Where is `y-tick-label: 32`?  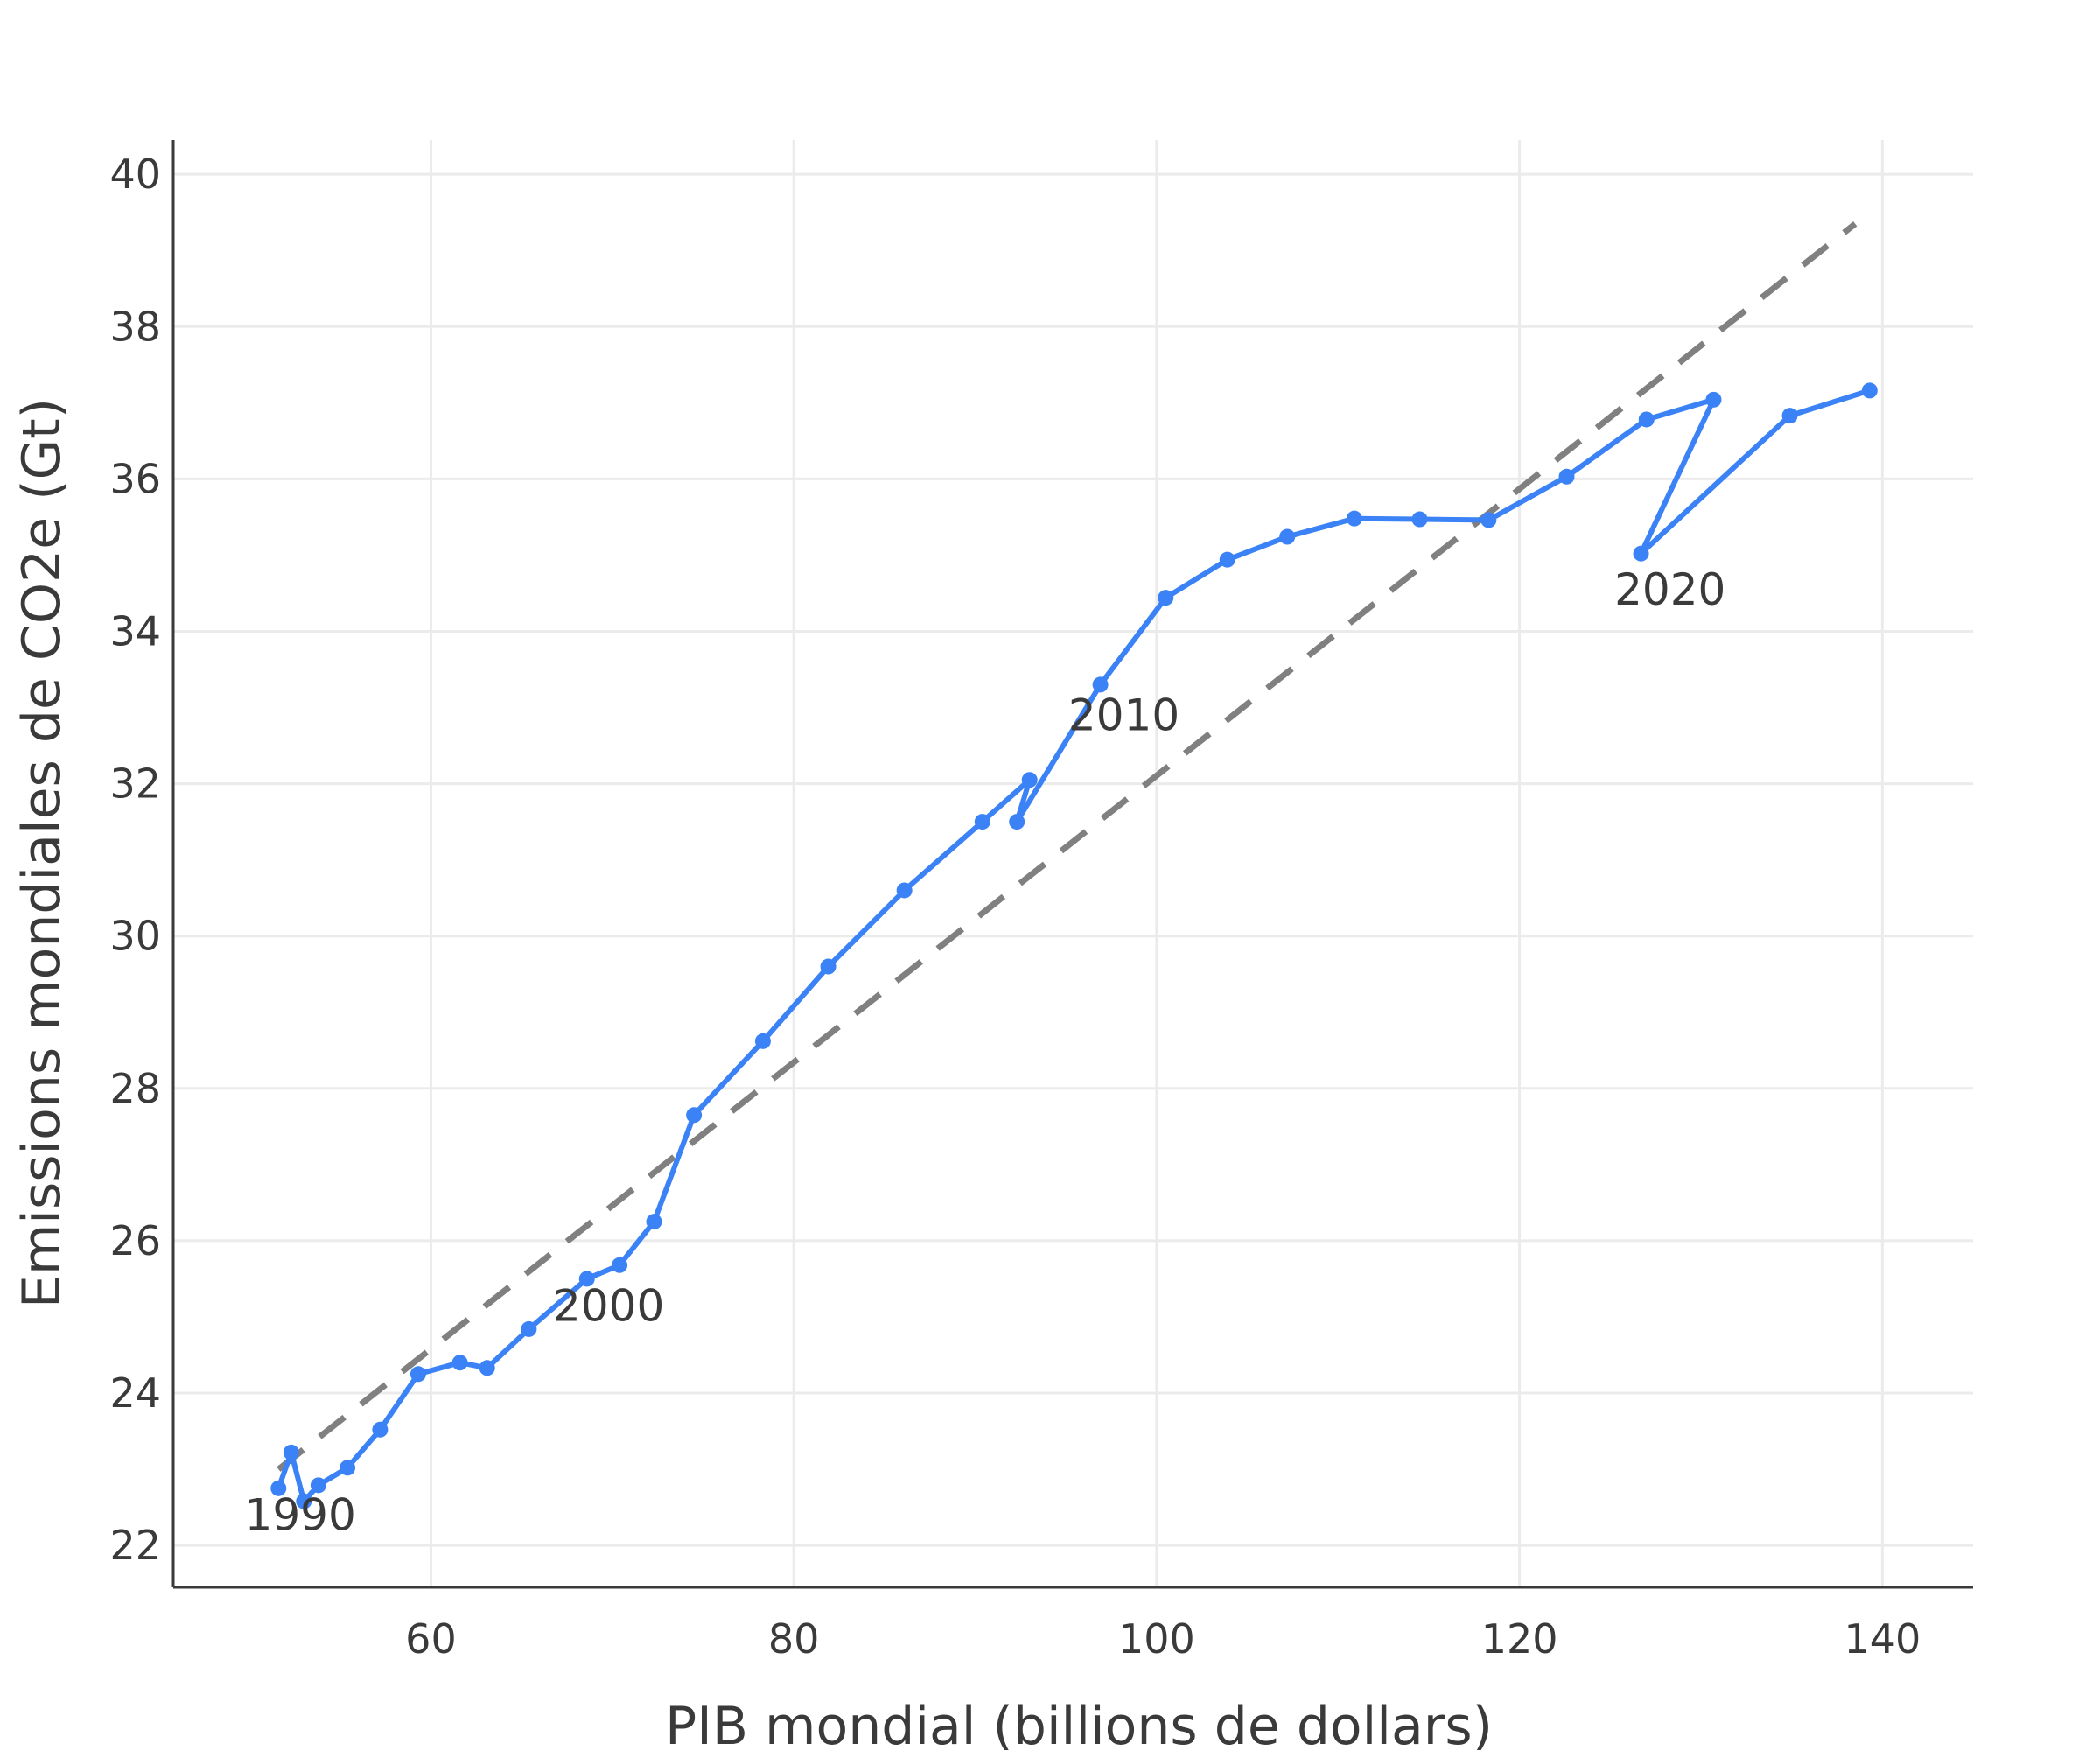
y-tick-label: 32 is located at coordinates (135, 784).